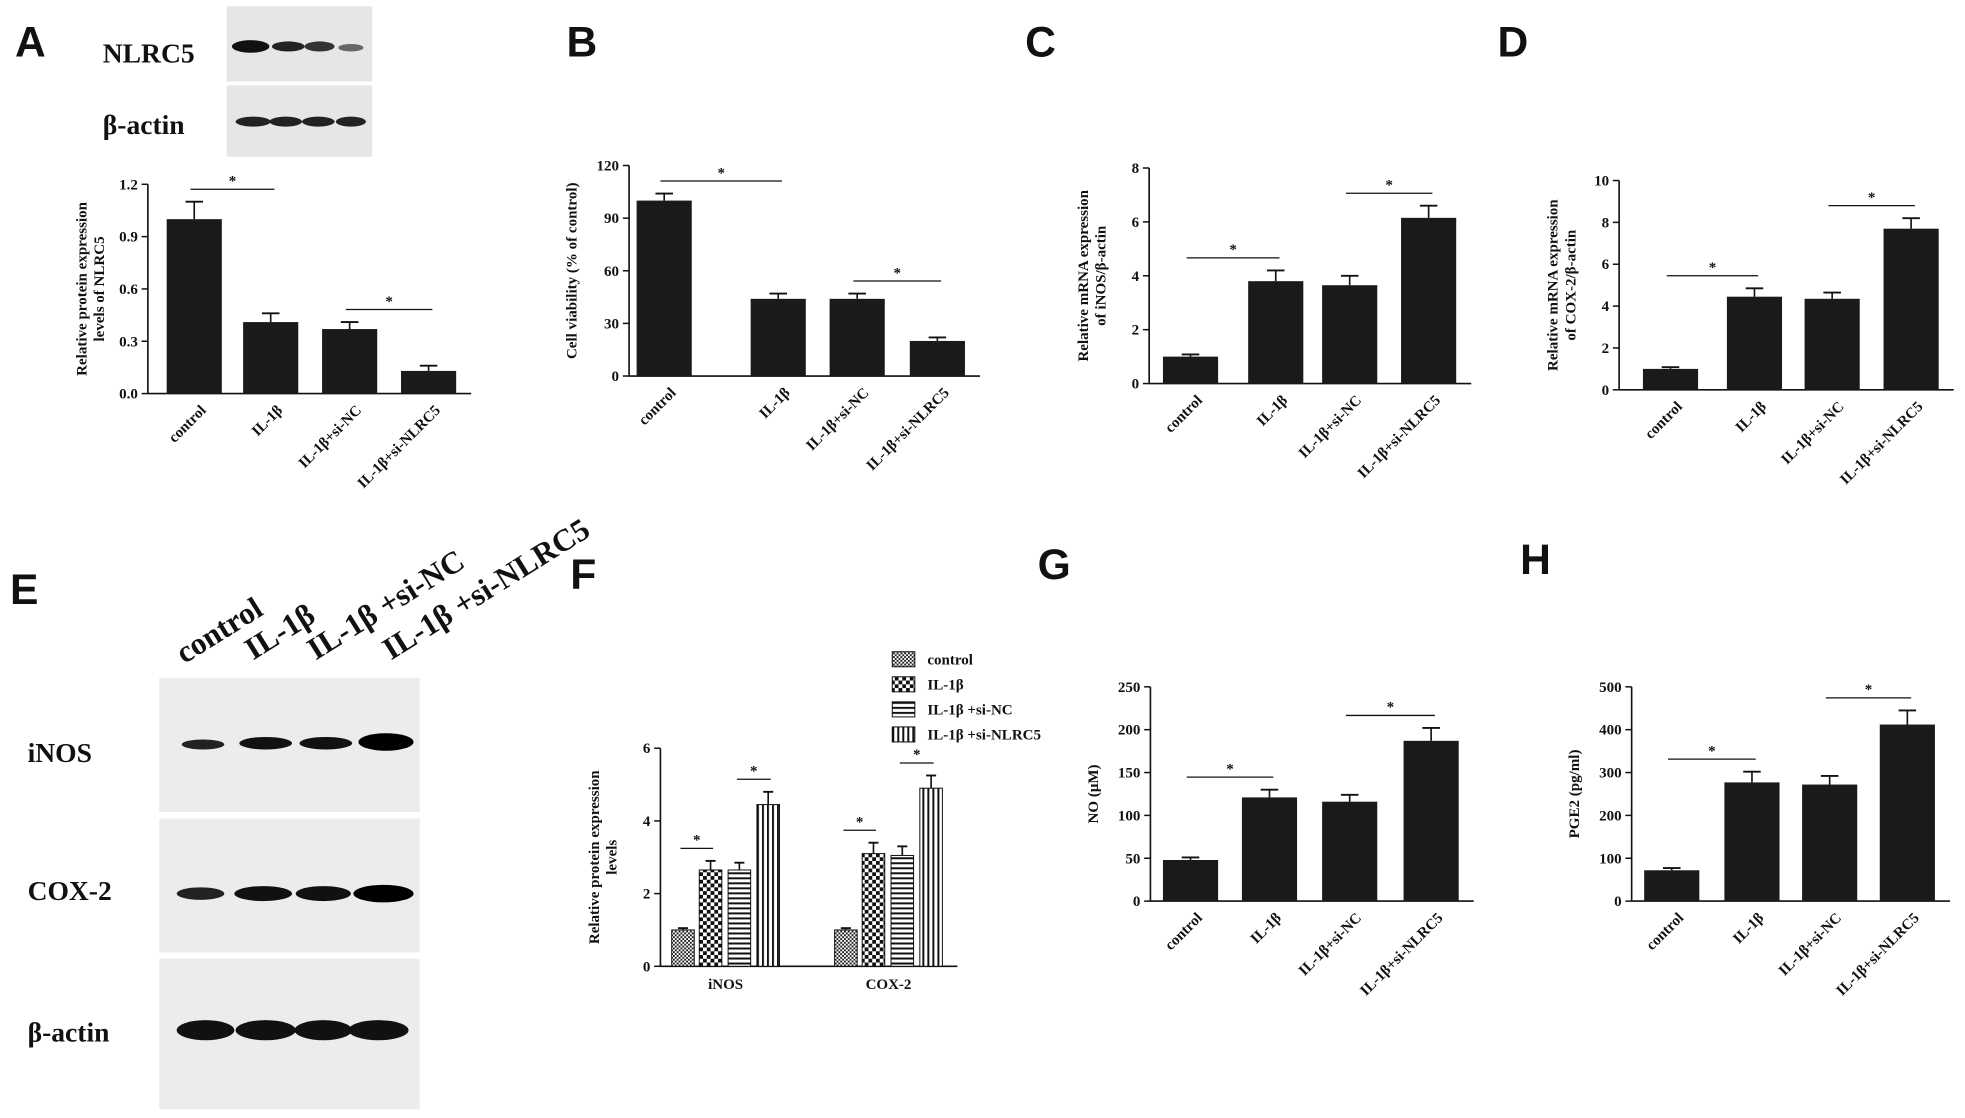 Image resolution: width=1965 pixels, height=1118 pixels. Describe the element at coordinates (572, 270) in the screenshot. I see `y-axis-label: Cell viability (% of control)` at that location.